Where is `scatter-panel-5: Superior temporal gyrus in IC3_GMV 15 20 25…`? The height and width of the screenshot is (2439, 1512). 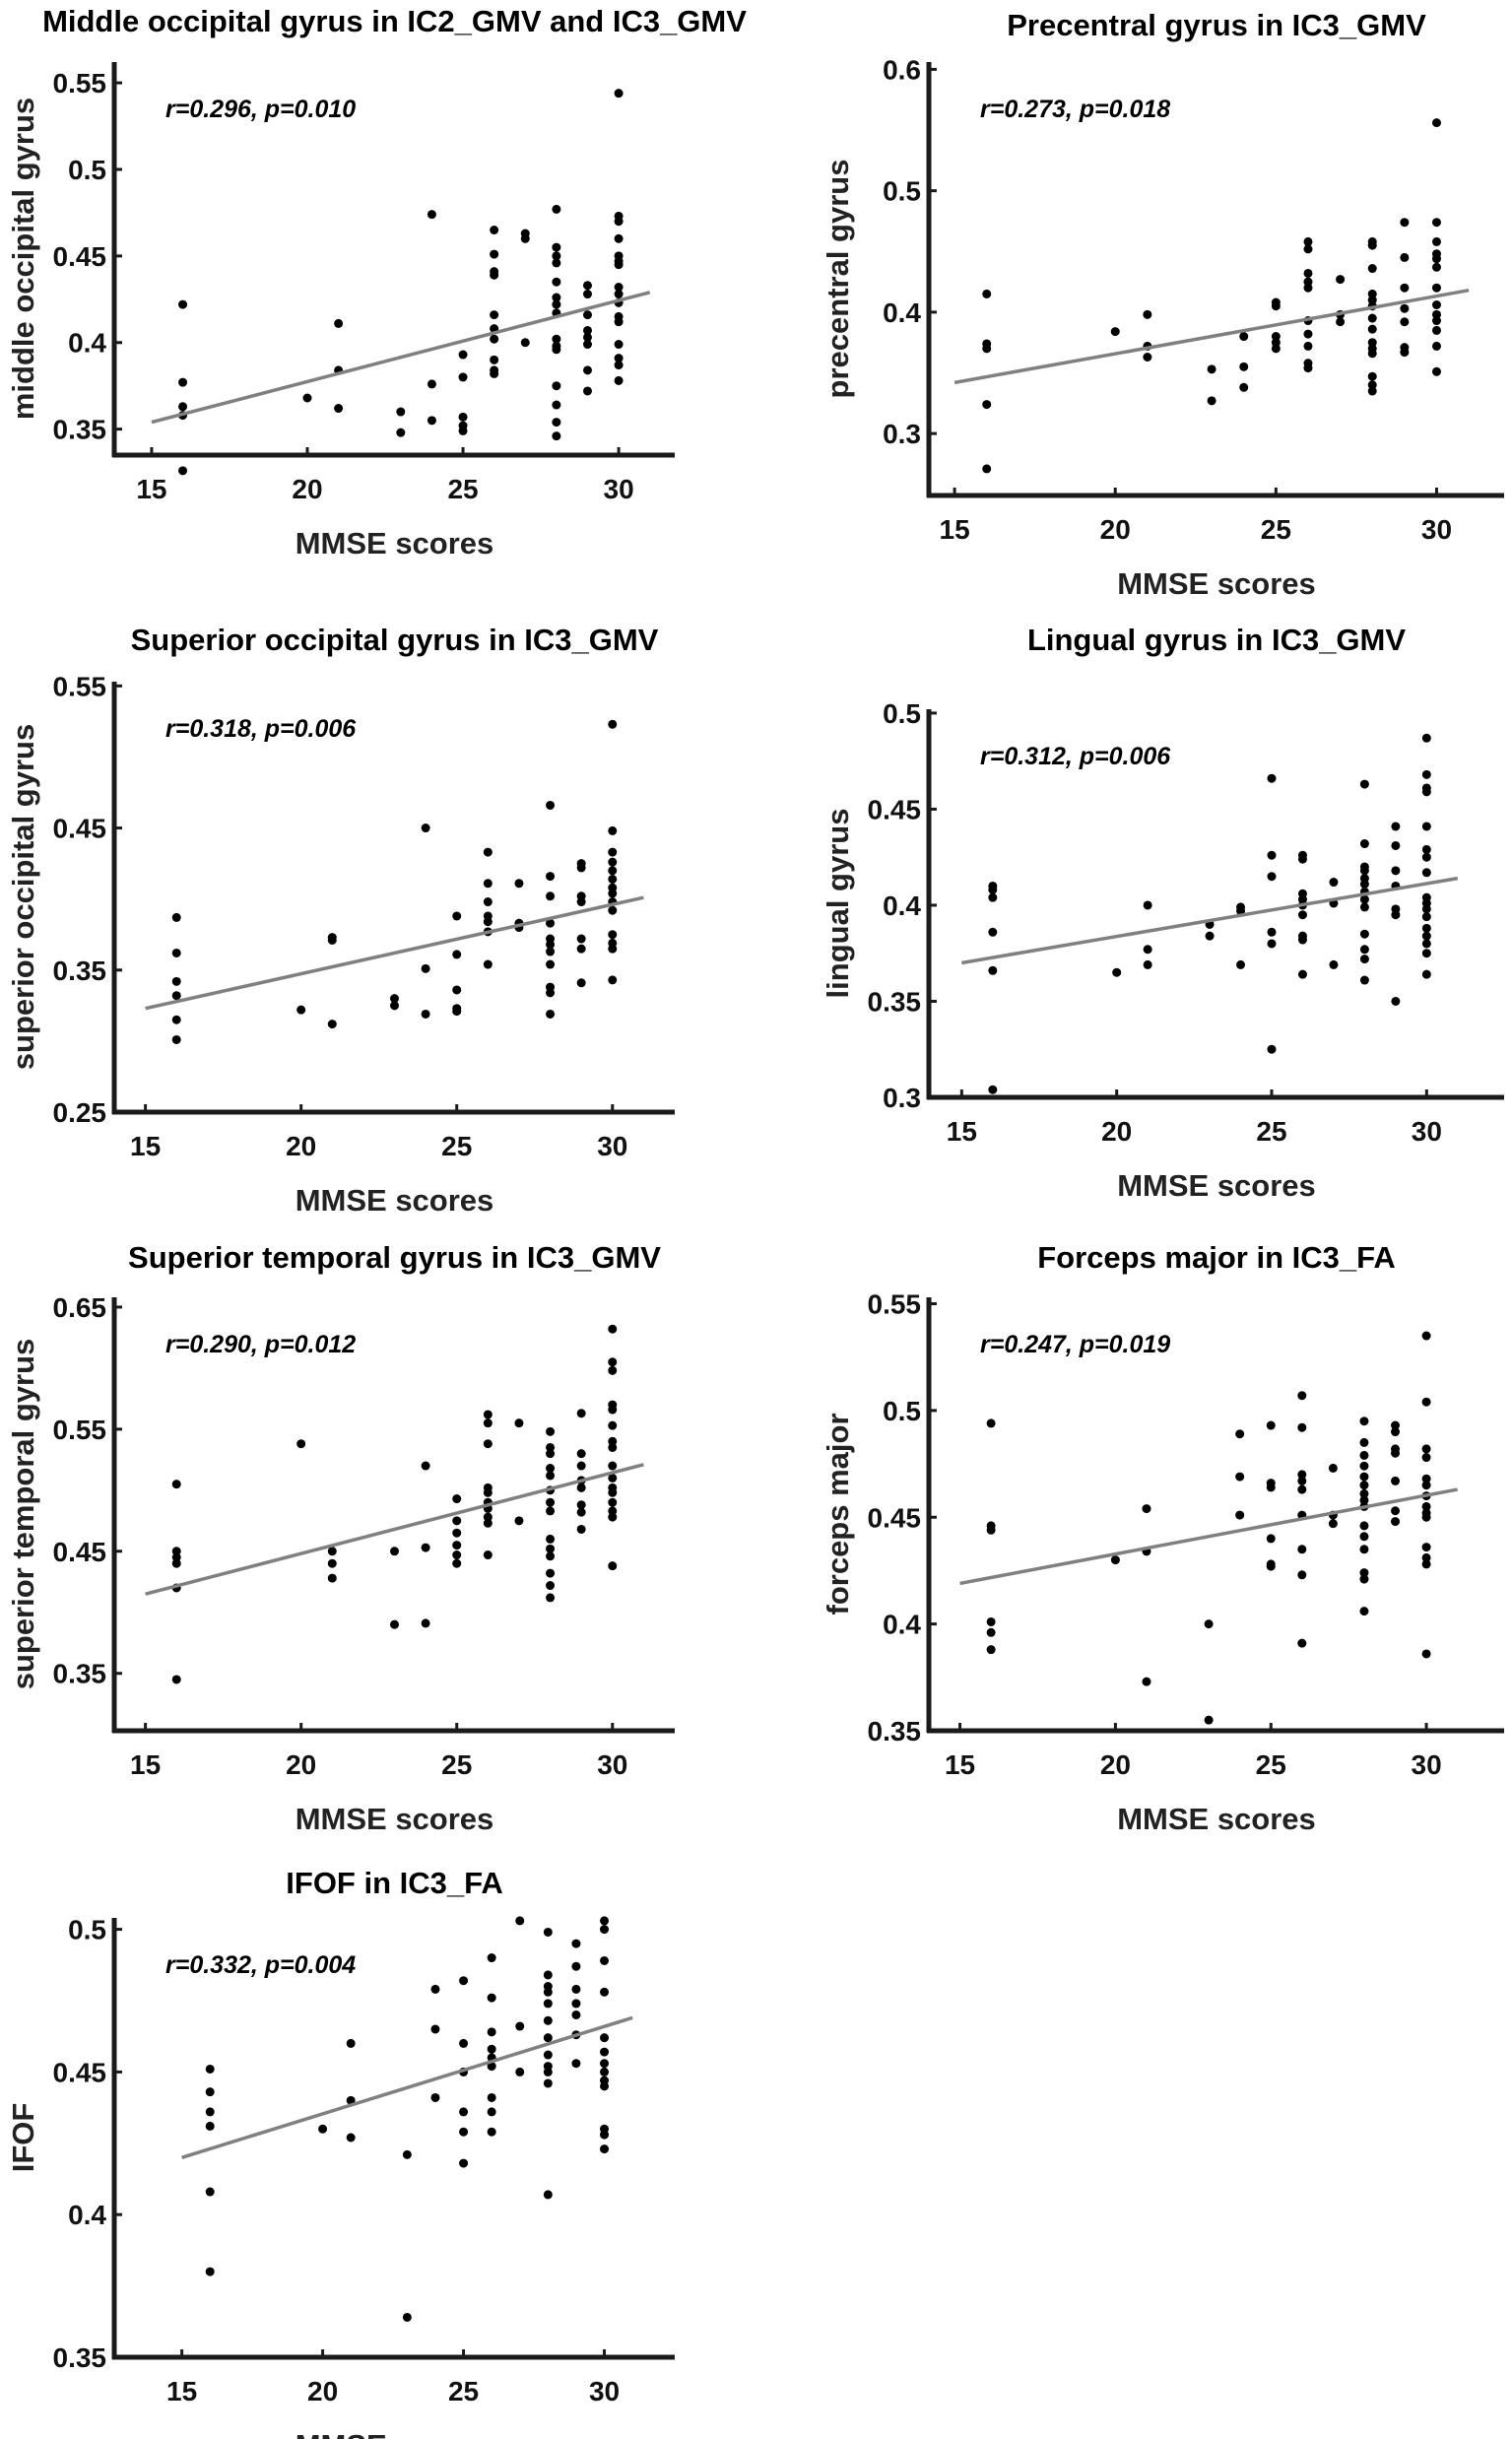
scatter-panel-5: Superior temporal gyrus in IC3_GMV 15 20 25… is located at coordinates (340, 1538).